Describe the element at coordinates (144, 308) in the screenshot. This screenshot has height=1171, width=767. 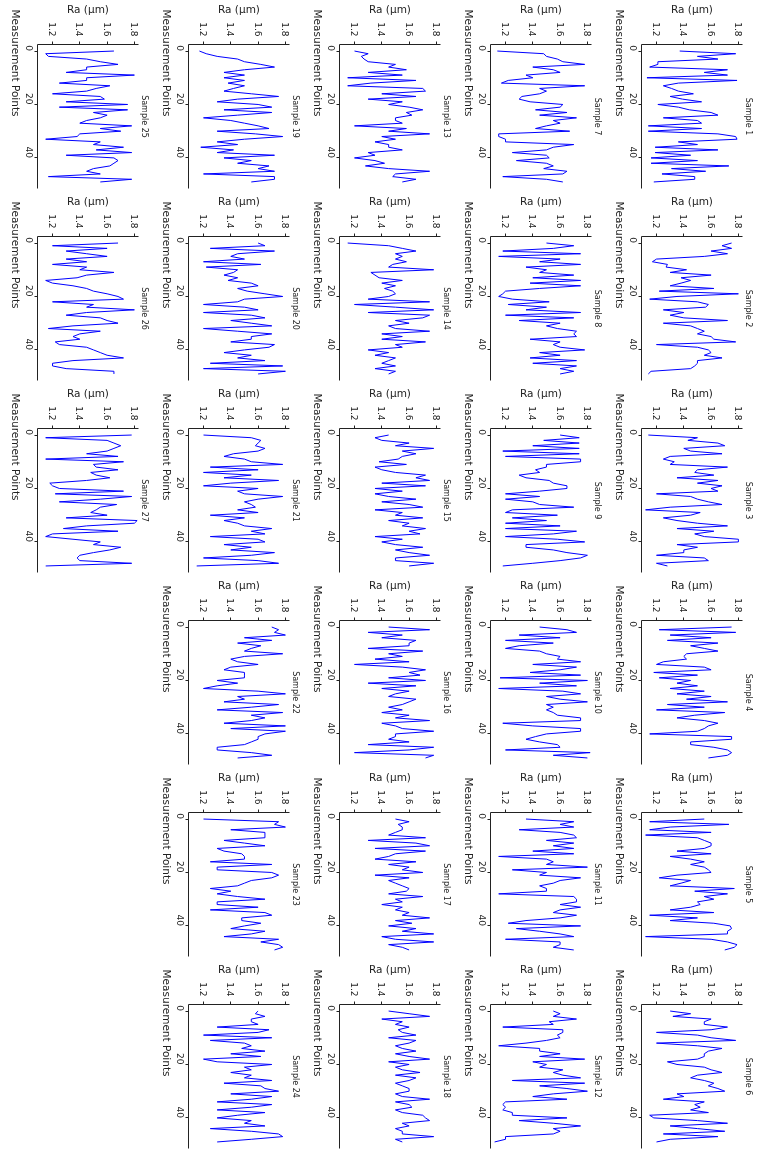
I see `text: Sample 26` at that location.